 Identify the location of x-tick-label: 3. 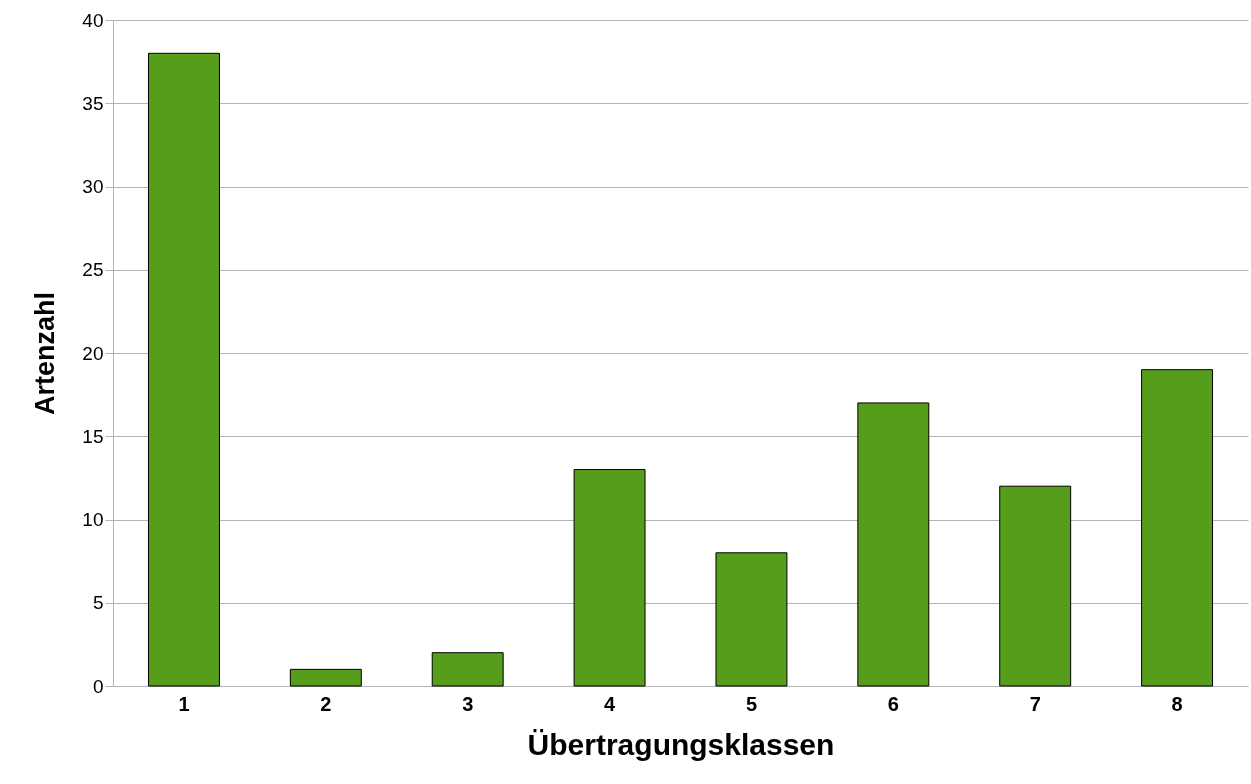
(468, 703).